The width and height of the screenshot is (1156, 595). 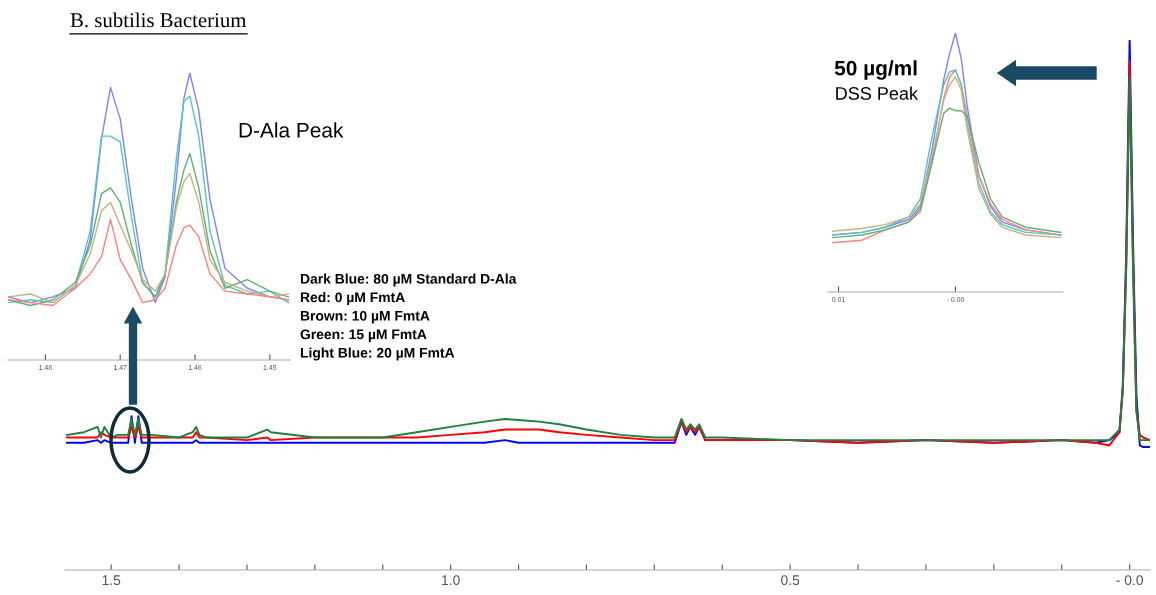 What do you see at coordinates (451, 580) in the screenshot?
I see `x-tick-label: 1.0` at bounding box center [451, 580].